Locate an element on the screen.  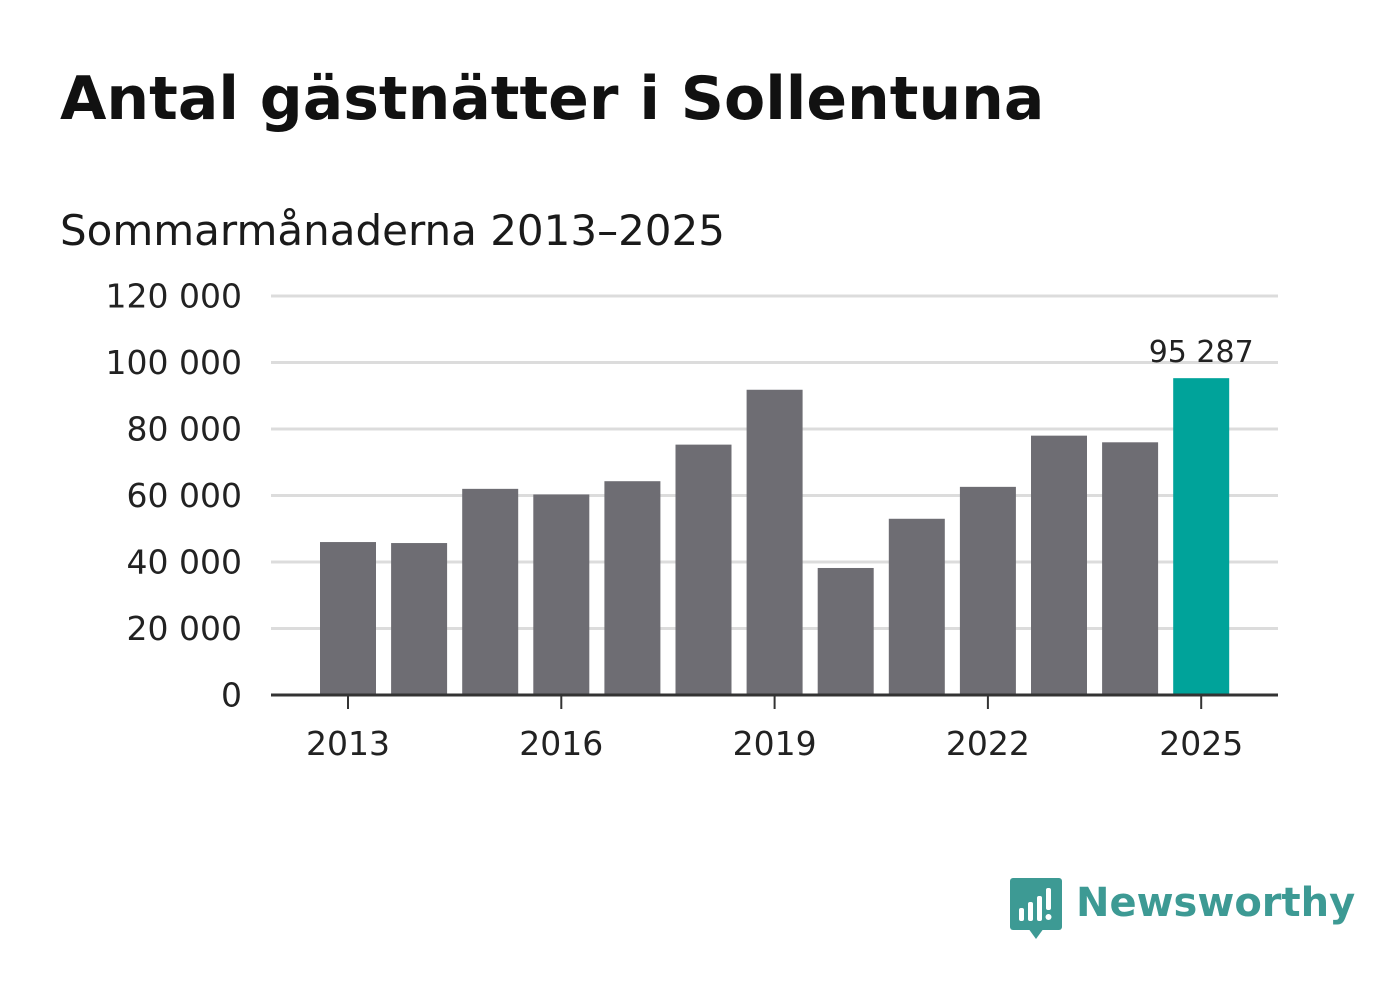
y-tick-label: 60 000 is located at coordinates (184, 495).